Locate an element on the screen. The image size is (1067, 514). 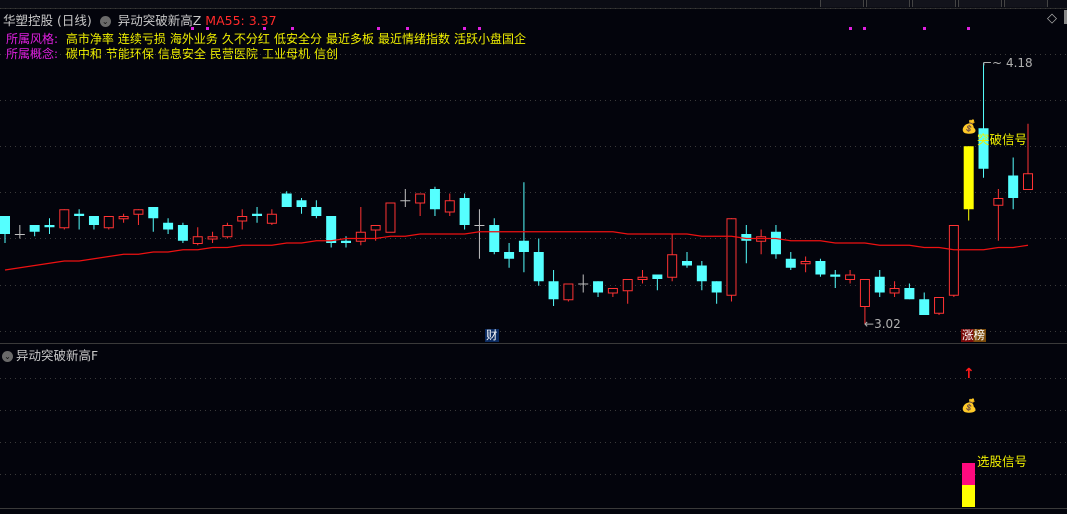
tag-item: 信息安全 is located at coordinates (181, 54).